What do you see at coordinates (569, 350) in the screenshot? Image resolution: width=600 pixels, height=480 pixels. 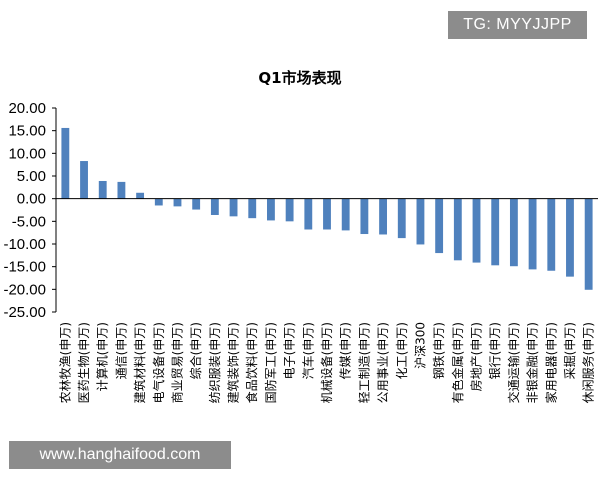 I see `x-tick-label: 采掘(申万)` at bounding box center [569, 350].